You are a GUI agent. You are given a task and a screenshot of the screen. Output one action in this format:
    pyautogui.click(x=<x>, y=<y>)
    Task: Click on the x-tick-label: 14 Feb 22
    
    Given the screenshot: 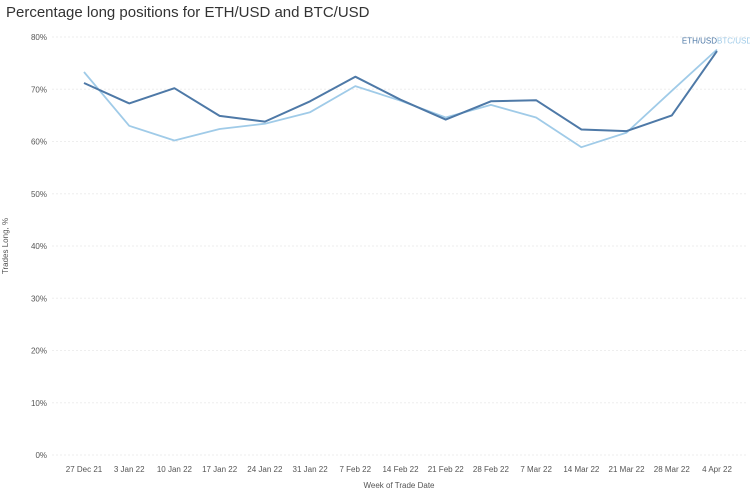 What is the action you would take?
    pyautogui.click(x=400, y=469)
    